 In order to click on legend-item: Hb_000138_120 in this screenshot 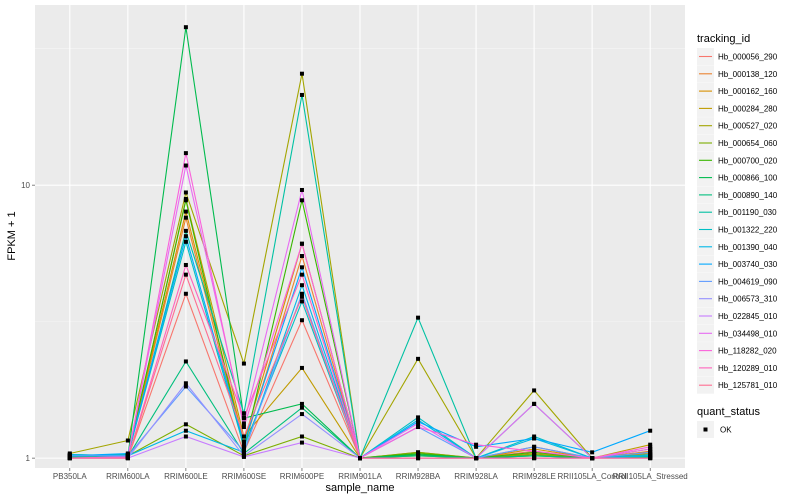, I will do `click(737, 74)`.